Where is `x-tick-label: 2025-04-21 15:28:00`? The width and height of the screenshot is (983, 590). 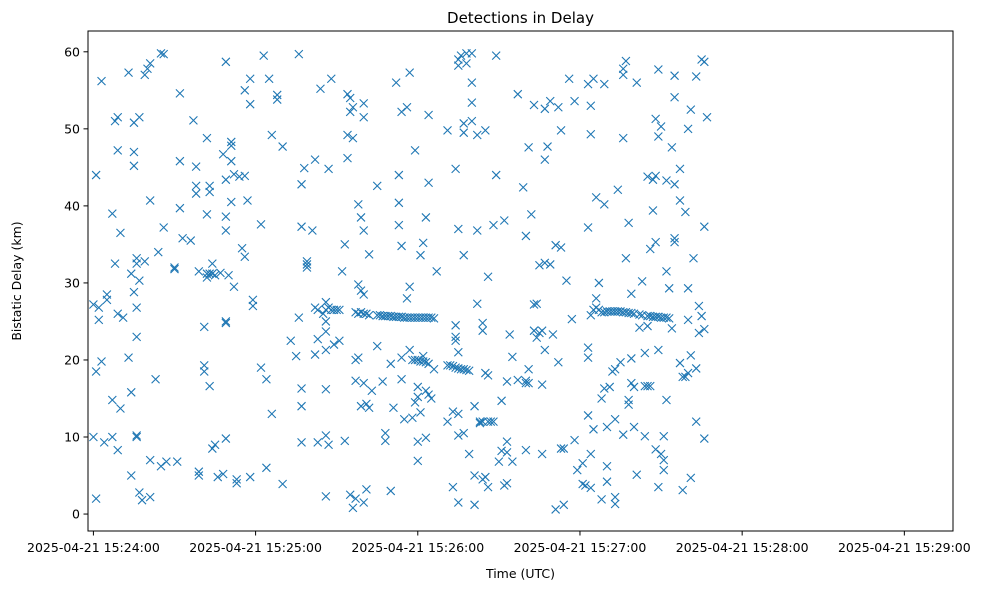 x-tick-label: 2025-04-21 15:28:00 is located at coordinates (742, 547).